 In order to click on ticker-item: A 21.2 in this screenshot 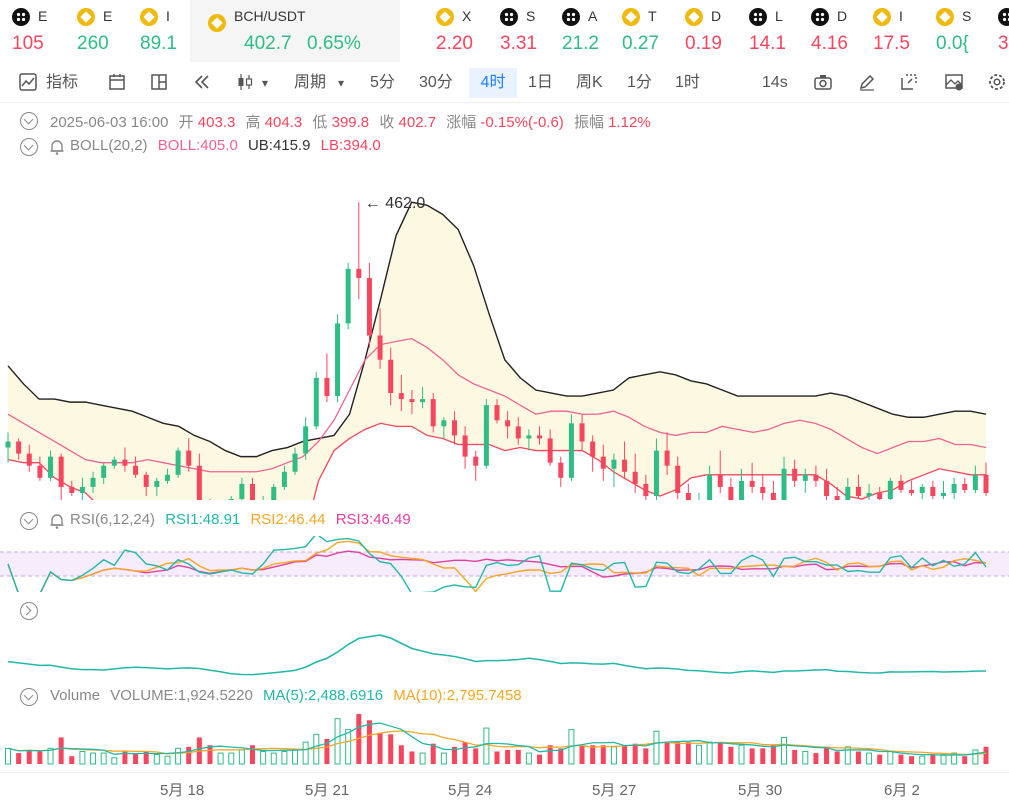, I will do `click(589, 31)`.